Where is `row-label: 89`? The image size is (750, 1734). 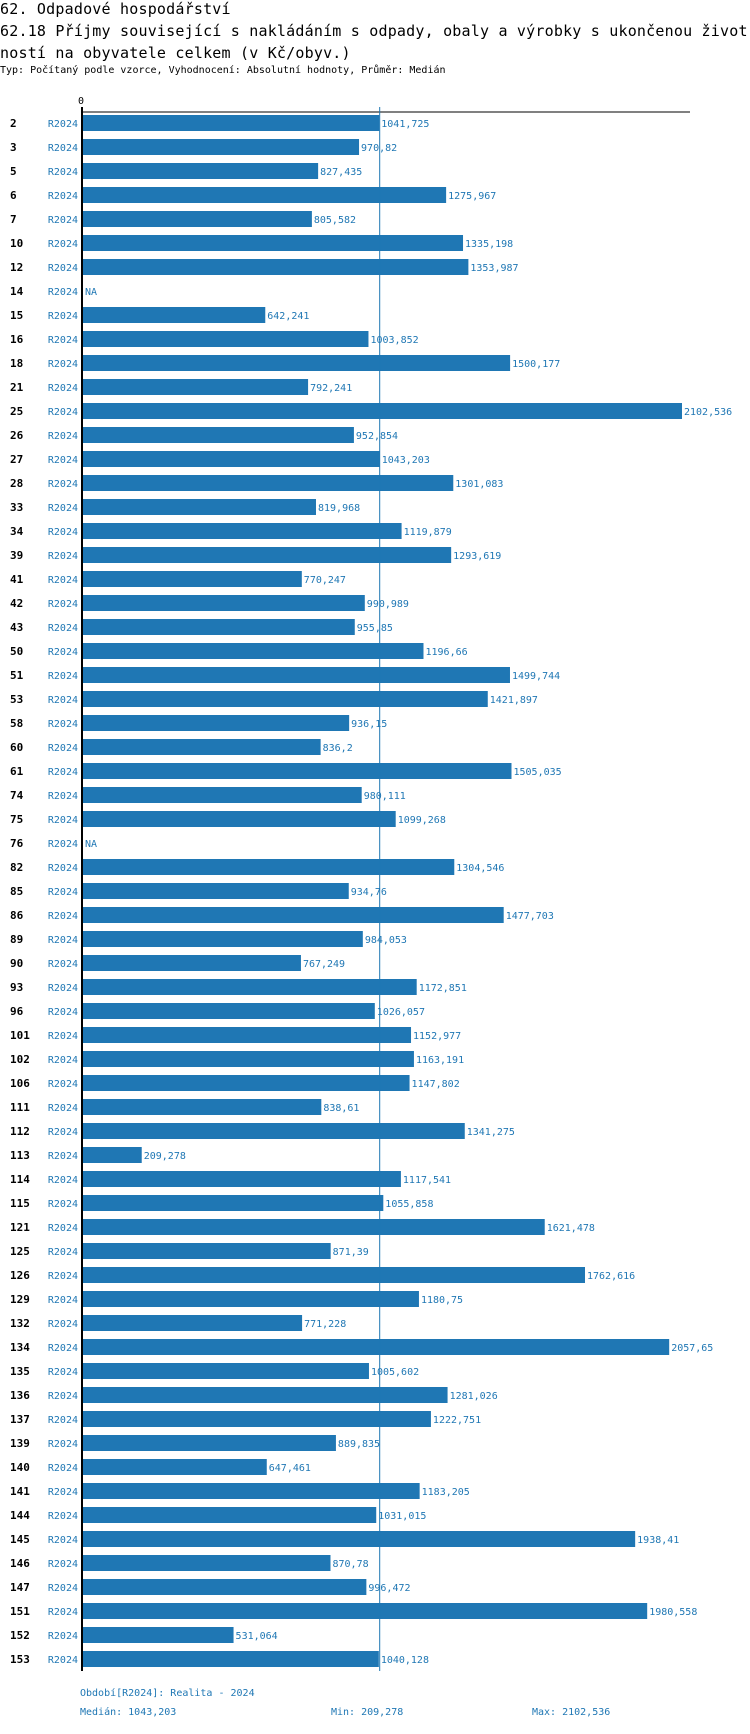 row-label: 89 is located at coordinates (16, 939).